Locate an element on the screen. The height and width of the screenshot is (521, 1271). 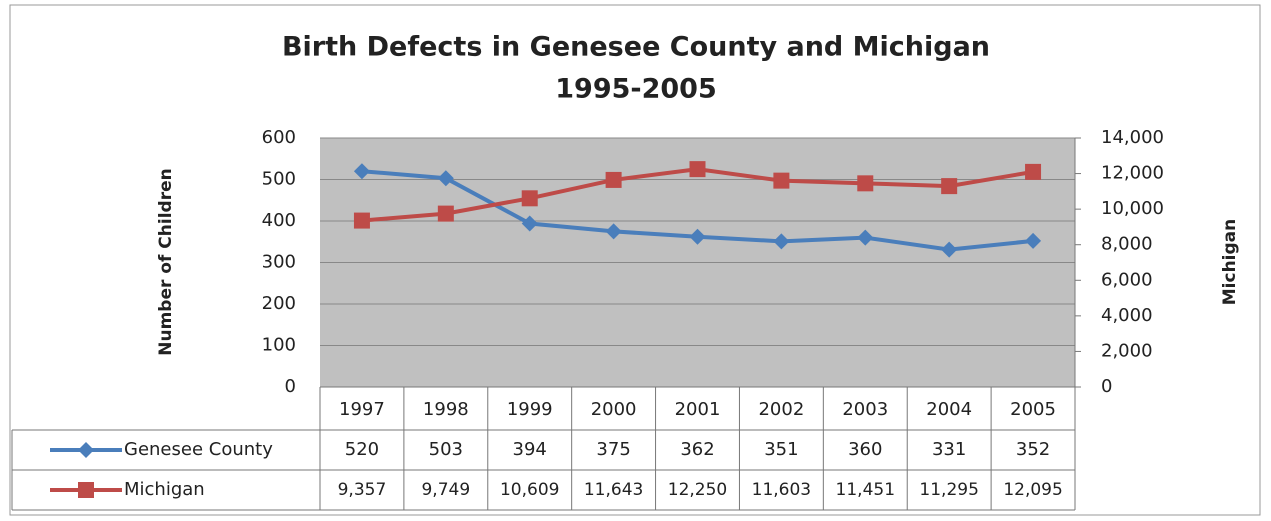
x-tick-label: 1998 is located at coordinates (446, 409).